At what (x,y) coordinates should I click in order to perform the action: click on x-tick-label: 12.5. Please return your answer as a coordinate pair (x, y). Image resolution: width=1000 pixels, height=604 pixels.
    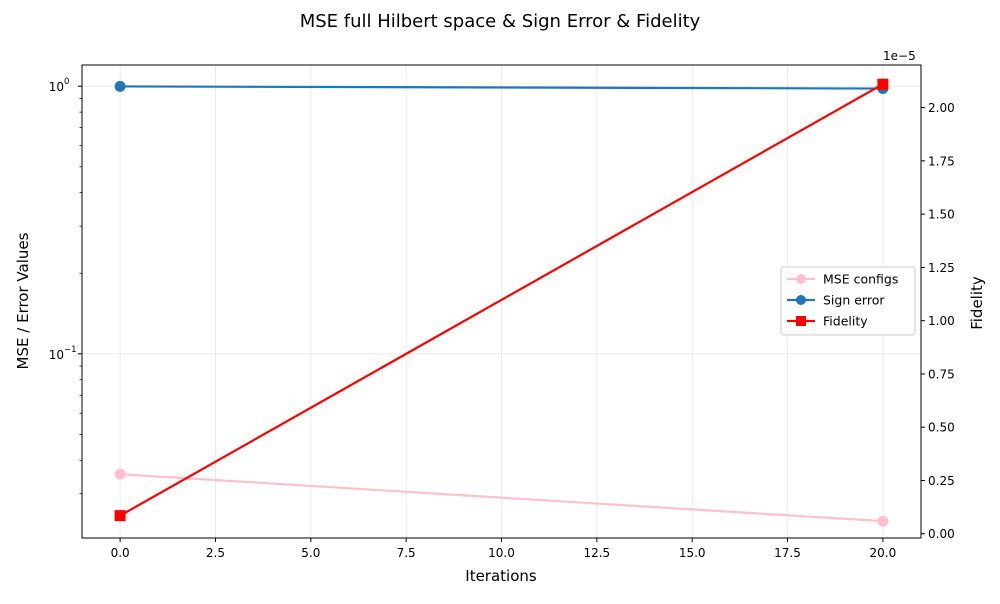
    Looking at the image, I should click on (596, 553).